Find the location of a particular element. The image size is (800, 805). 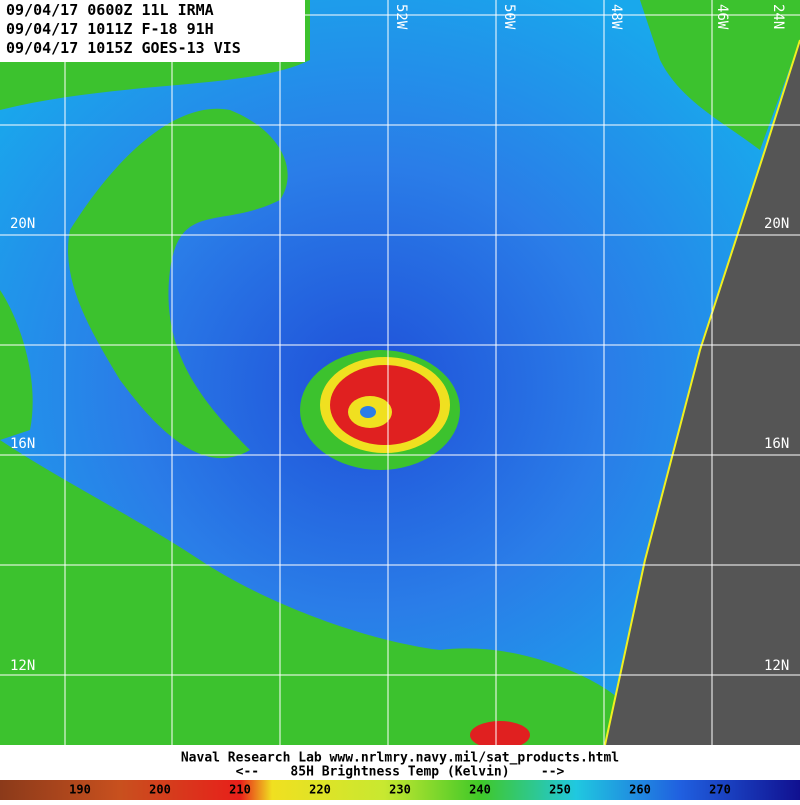

header-box is located at coordinates (152, 31).